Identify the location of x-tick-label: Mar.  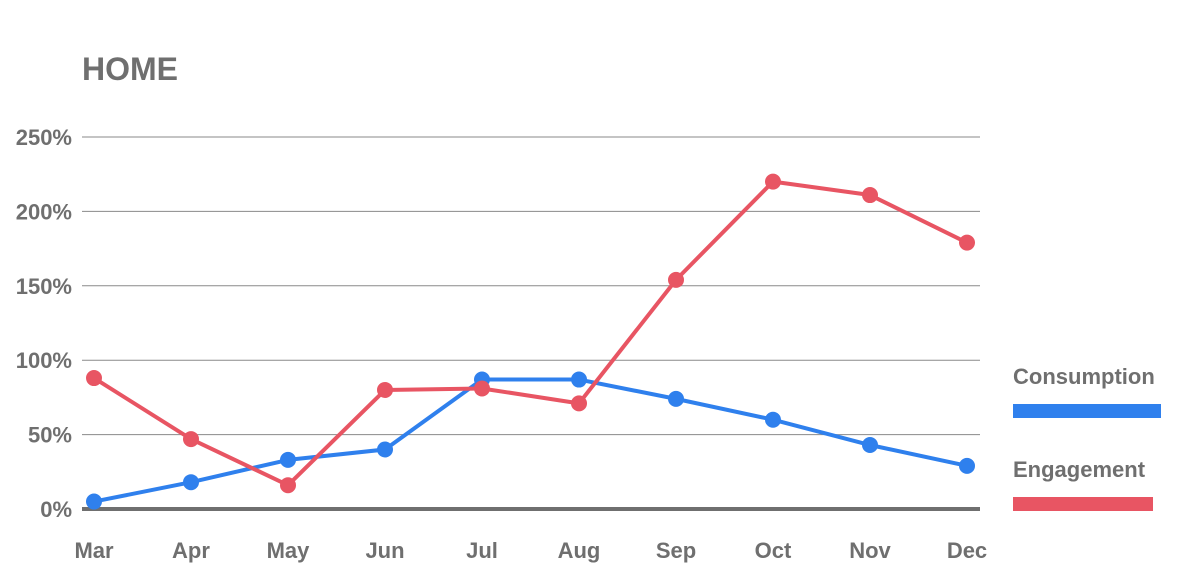
(94, 550).